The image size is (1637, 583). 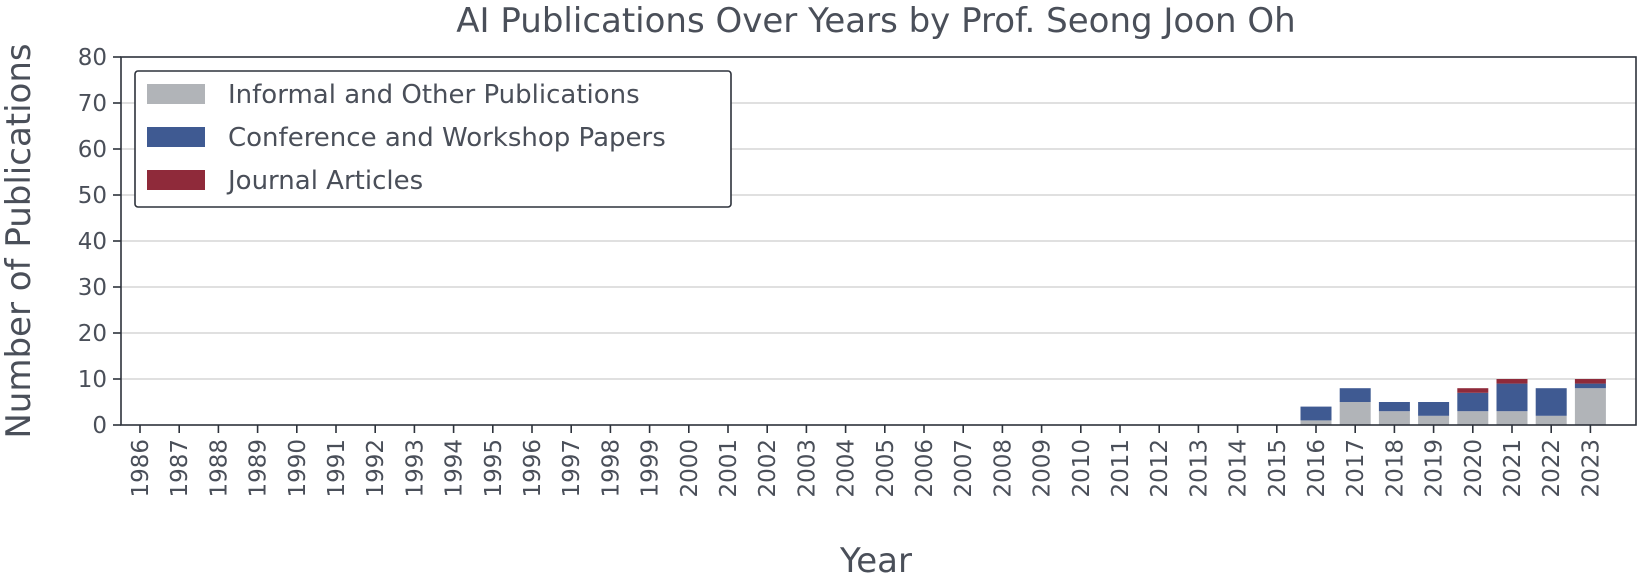 What do you see at coordinates (141, 468) in the screenshot?
I see `x-tick-label: 1986` at bounding box center [141, 468].